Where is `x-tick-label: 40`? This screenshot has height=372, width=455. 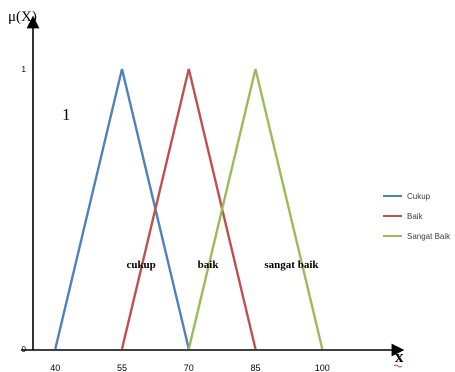 x-tick-label: 40 is located at coordinates (55, 367).